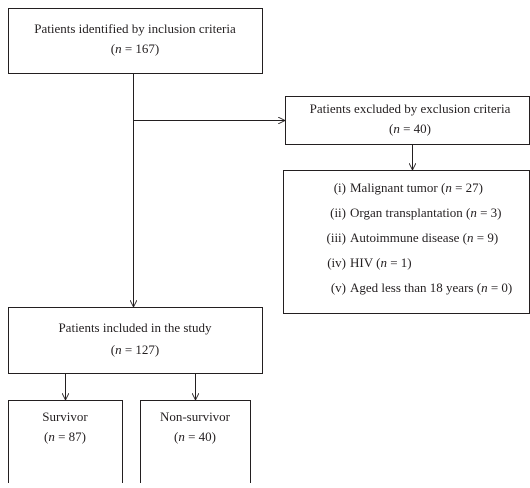 This screenshot has width=530, height=488. What do you see at coordinates (65, 416) in the screenshot?
I see `node-label: Survivor` at bounding box center [65, 416].